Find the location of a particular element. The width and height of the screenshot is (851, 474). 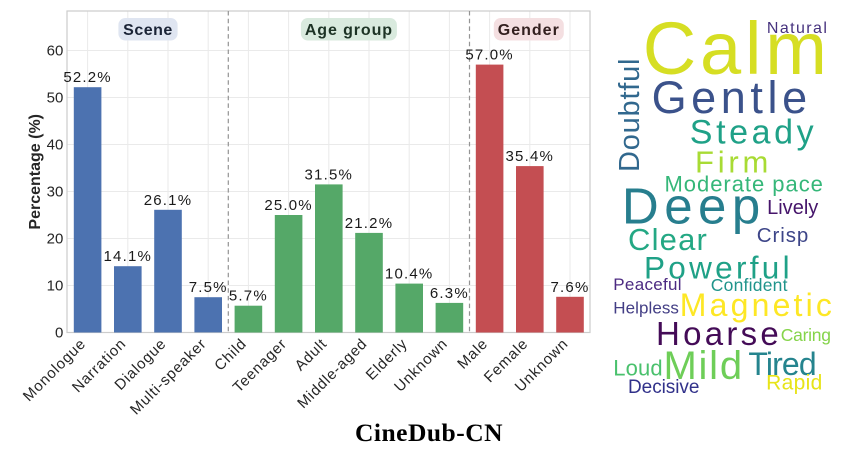

svg-text: Natural is located at coordinates (797, 28).